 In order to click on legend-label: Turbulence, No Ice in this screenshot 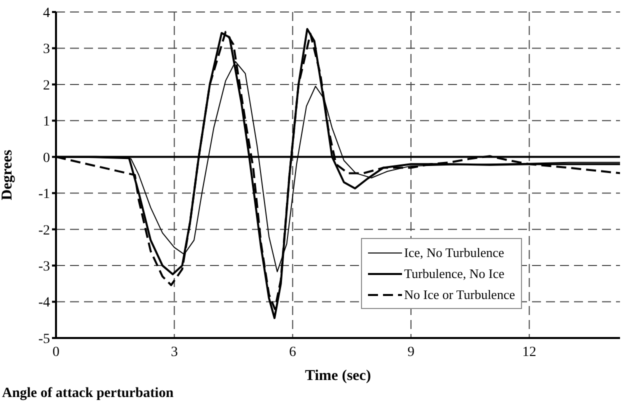, I will do `click(454, 274)`.